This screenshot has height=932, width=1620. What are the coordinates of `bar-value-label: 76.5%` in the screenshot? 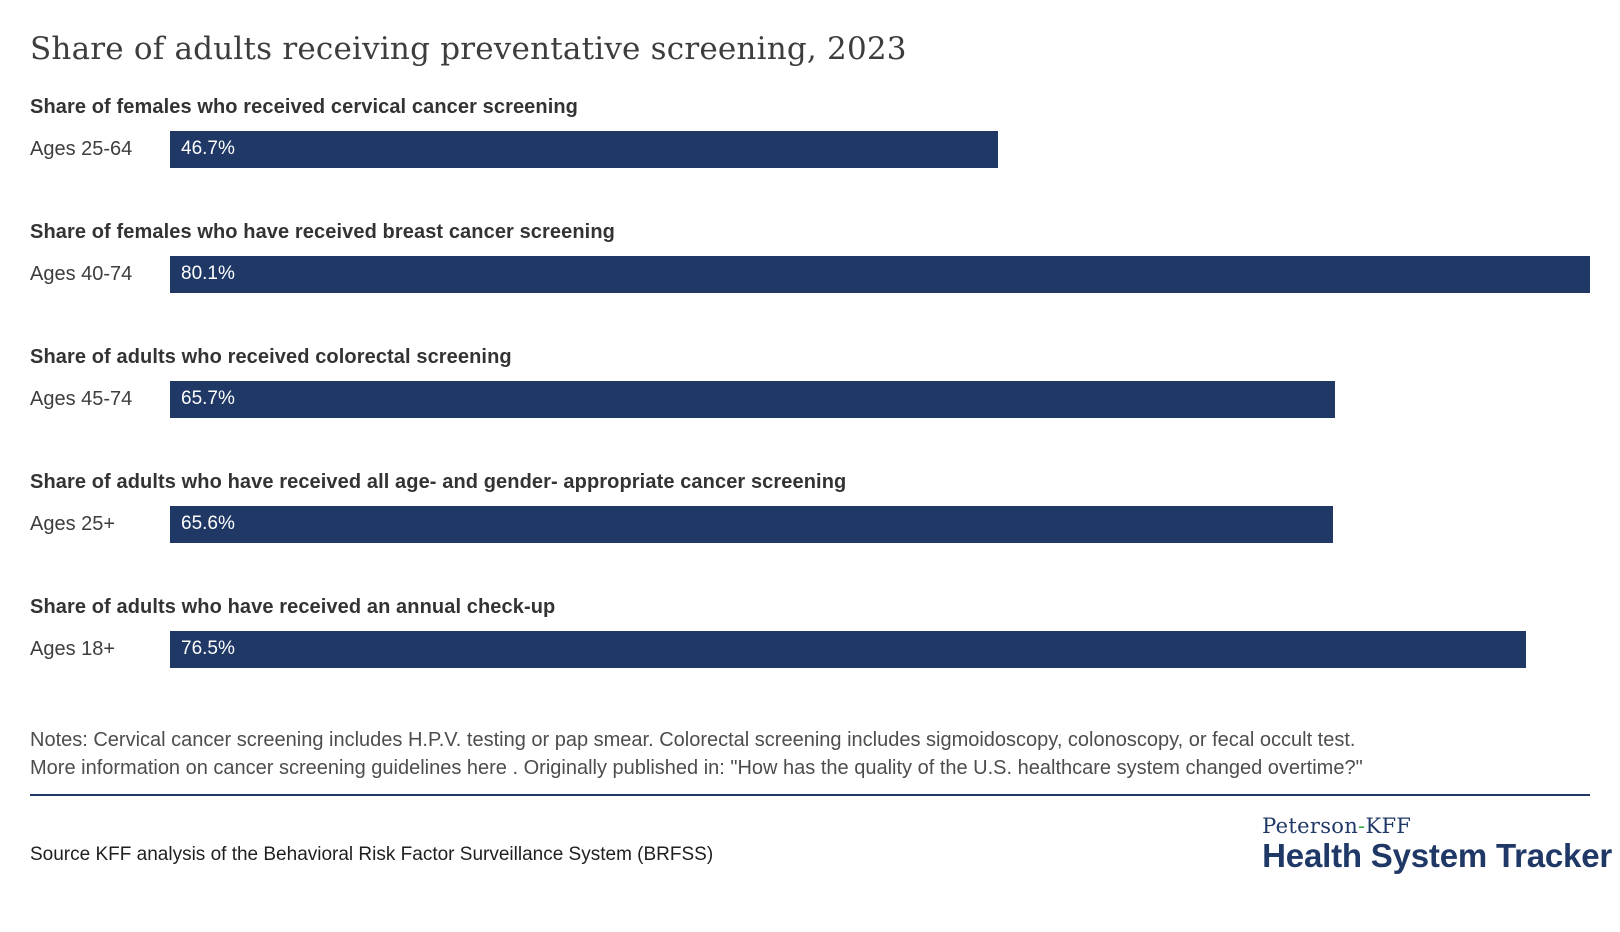 It's located at (208, 649).